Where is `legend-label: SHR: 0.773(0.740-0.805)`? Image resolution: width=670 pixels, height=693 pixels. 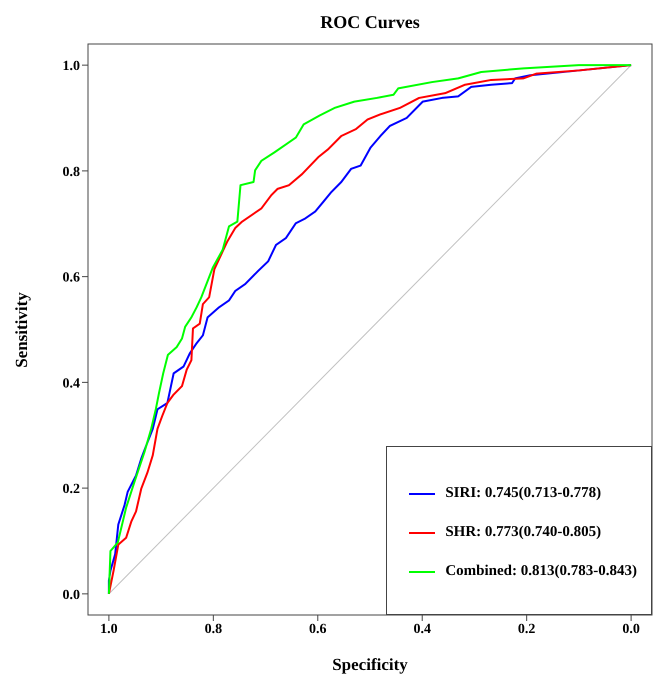 legend-label: SHR: 0.773(0.740-0.805) is located at coordinates (523, 532).